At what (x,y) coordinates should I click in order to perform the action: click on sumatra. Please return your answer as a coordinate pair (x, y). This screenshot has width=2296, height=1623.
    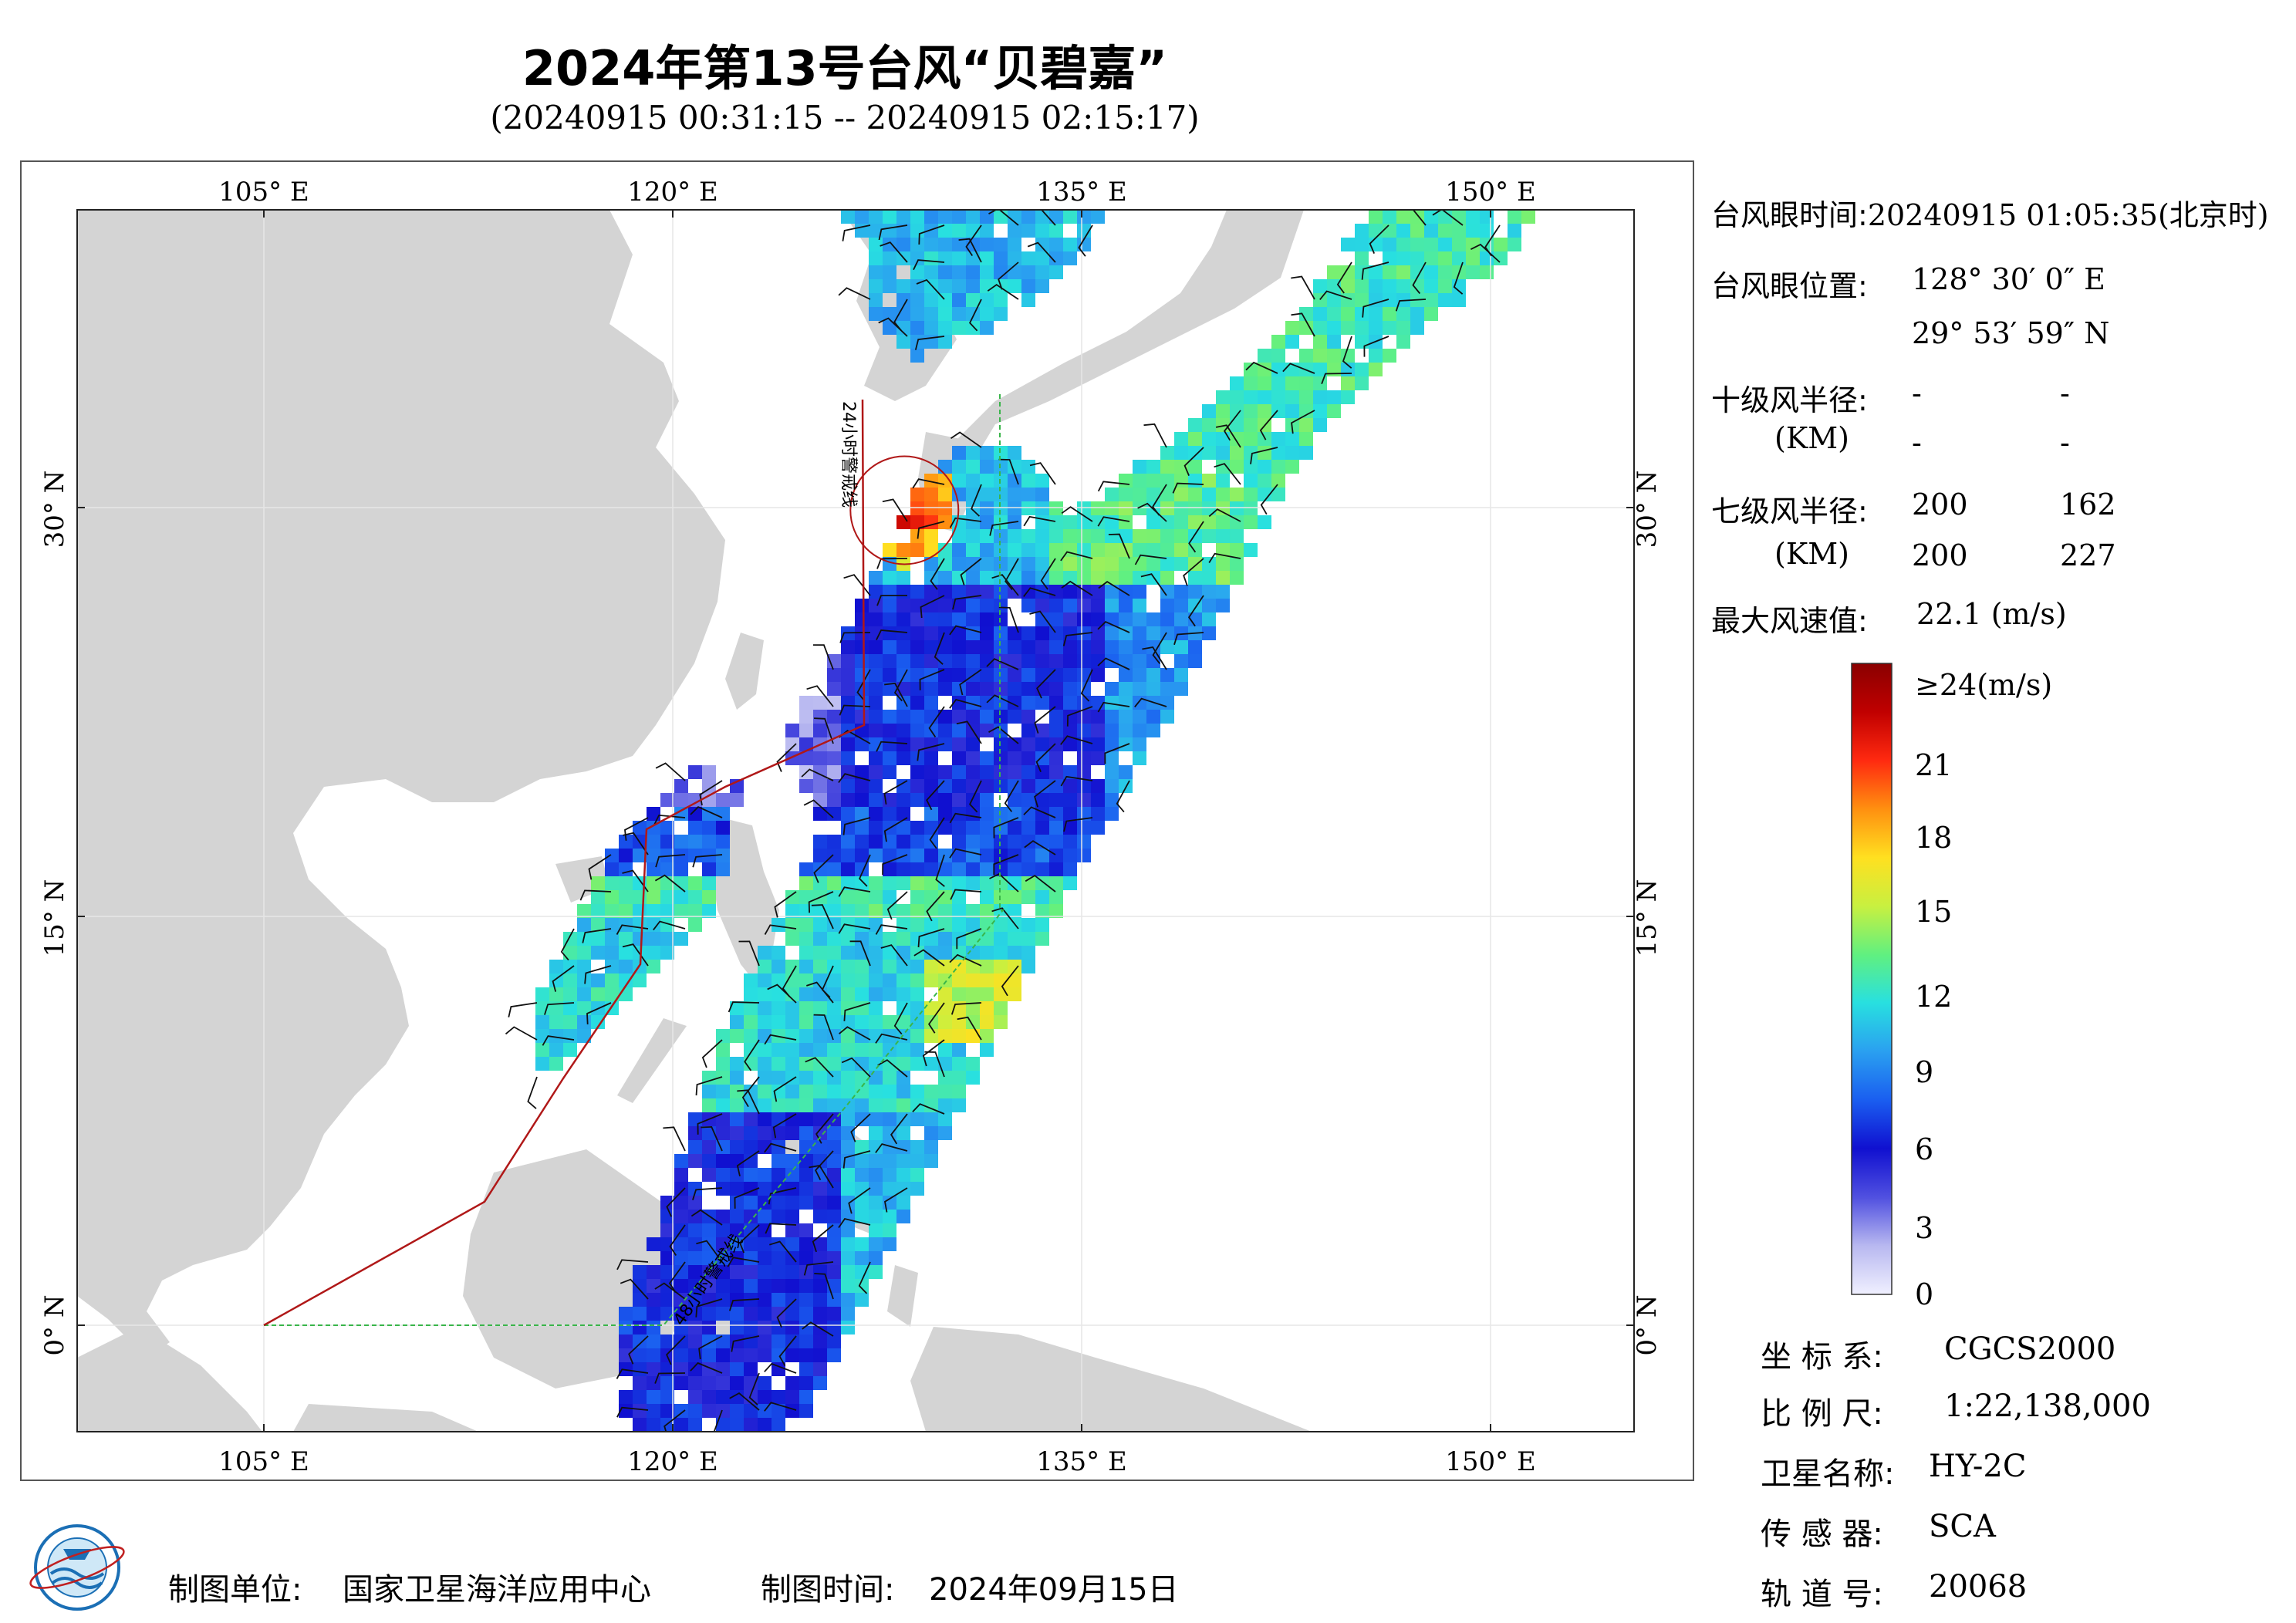
    Looking at the image, I should click on (169, 1379).